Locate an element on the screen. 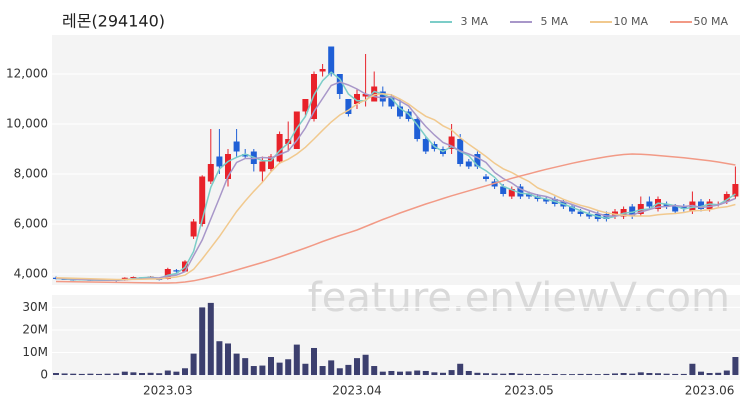 The image size is (750, 400). y-tick-label: 6,000 is located at coordinates (31, 224).